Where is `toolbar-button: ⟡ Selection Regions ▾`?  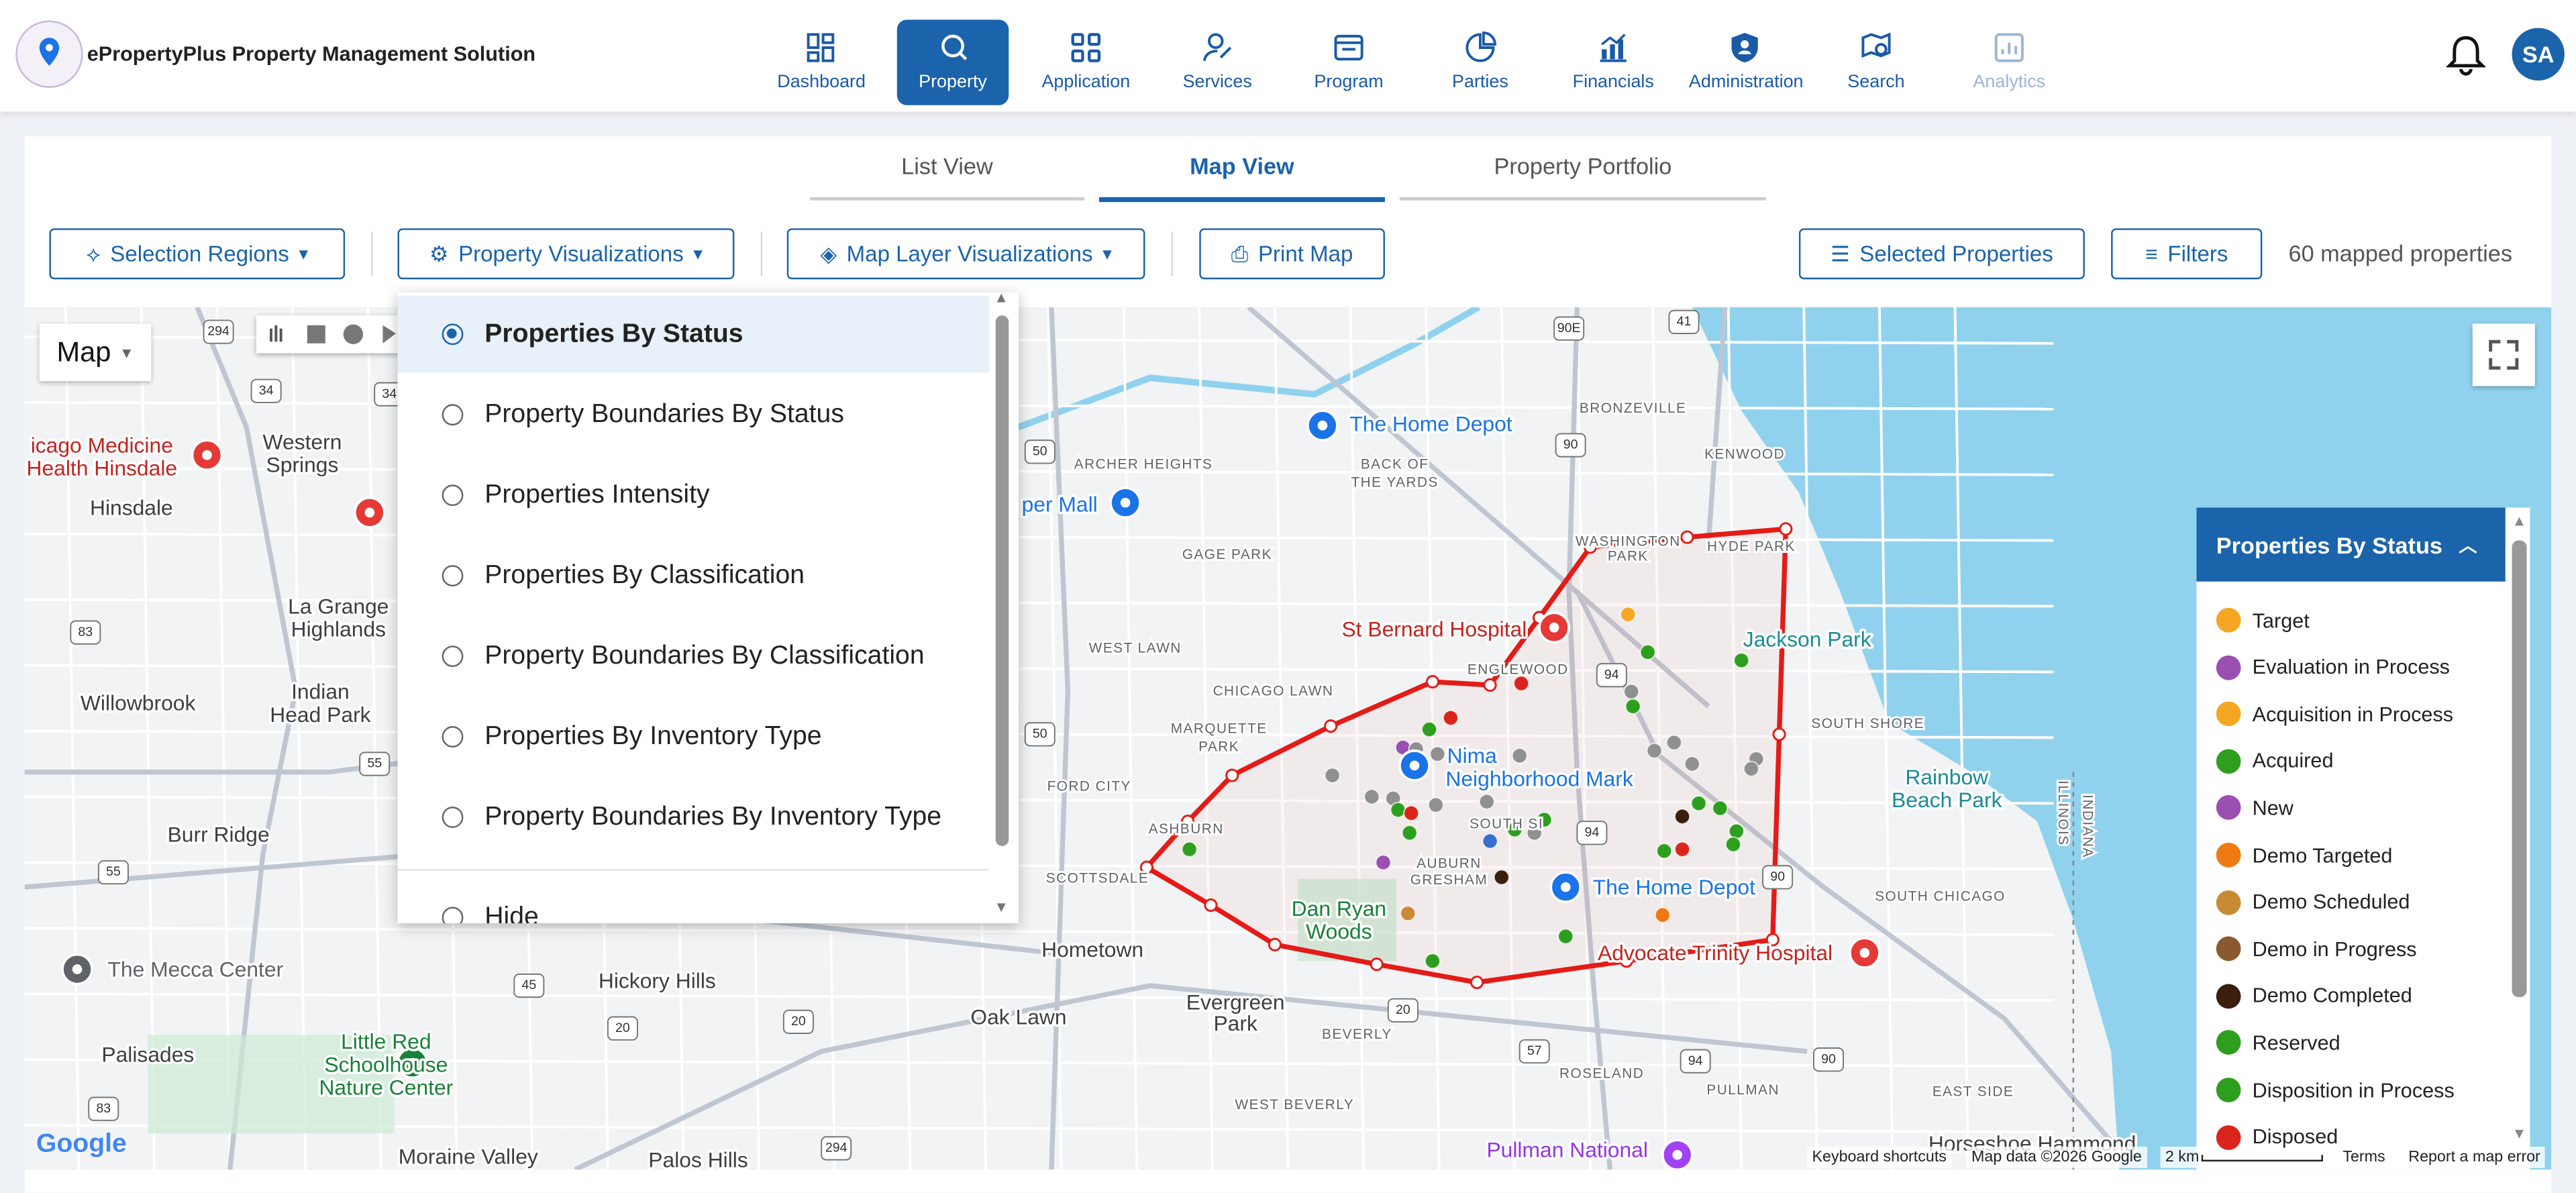
toolbar-button: ⟡ Selection Regions ▾ is located at coordinates (197, 254).